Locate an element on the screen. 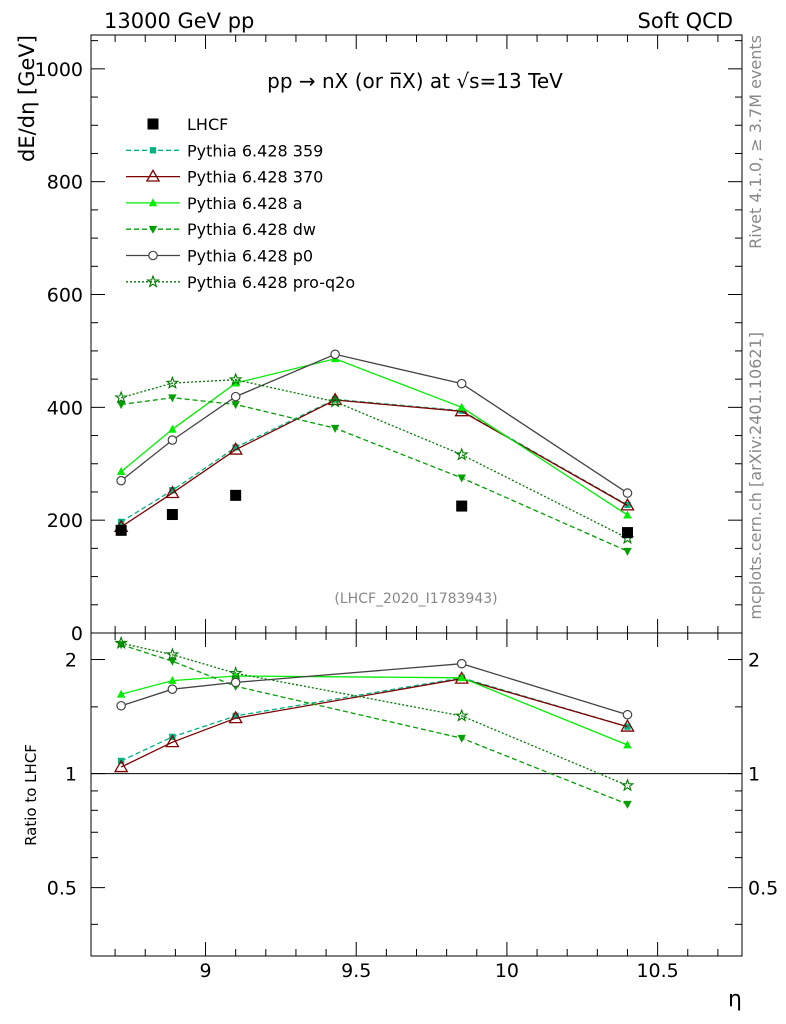  ratio-y-tick-label-right: 0.5 is located at coordinates (763, 889).